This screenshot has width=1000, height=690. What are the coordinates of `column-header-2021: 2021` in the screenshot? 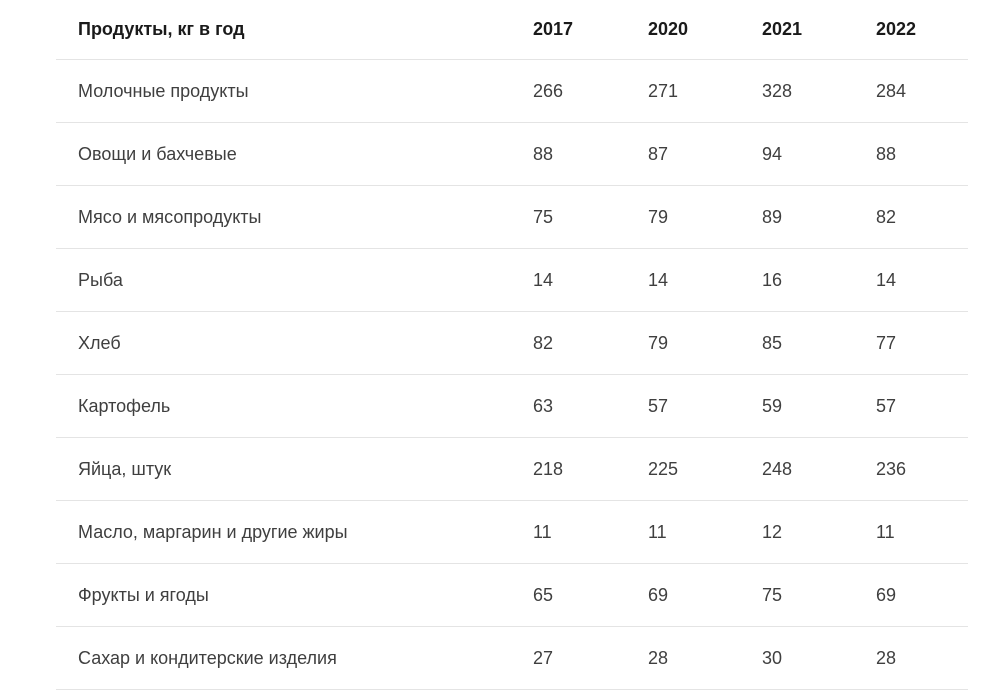 It's located at (782, 29).